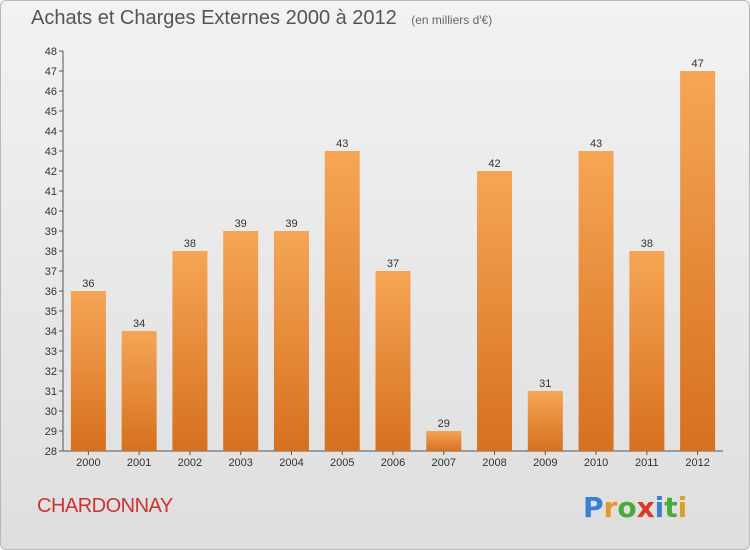  What do you see at coordinates (596, 301) in the screenshot?
I see `bar-2010` at bounding box center [596, 301].